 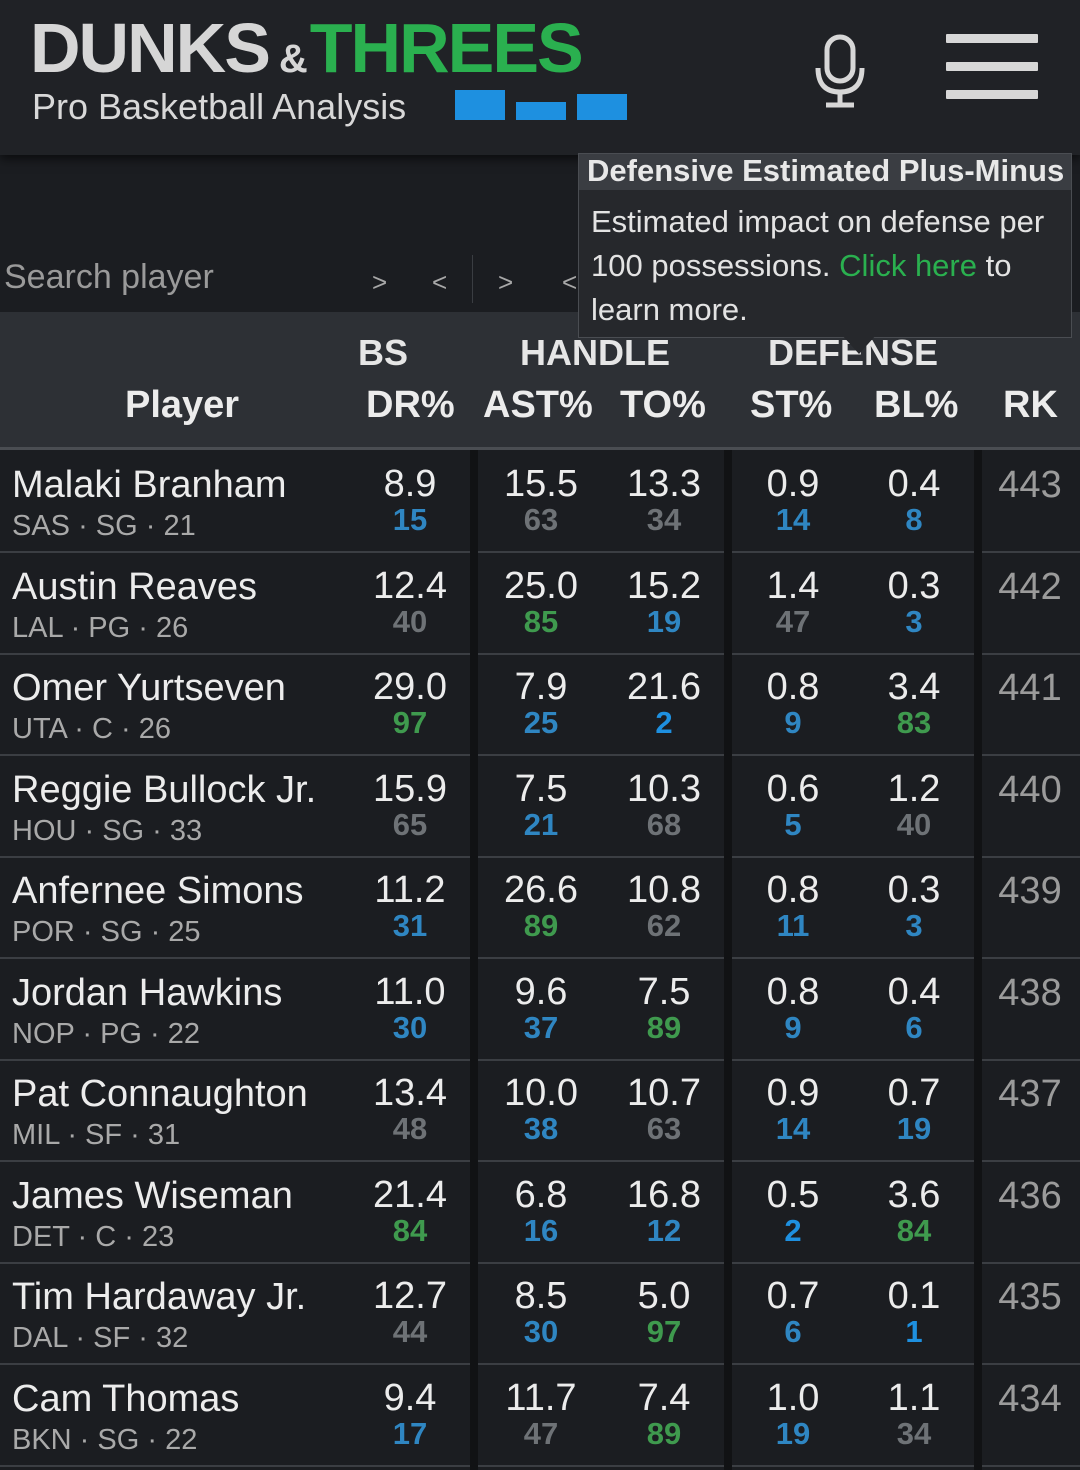 What do you see at coordinates (410, 585) in the screenshot?
I see `stat-value: 12.4` at bounding box center [410, 585].